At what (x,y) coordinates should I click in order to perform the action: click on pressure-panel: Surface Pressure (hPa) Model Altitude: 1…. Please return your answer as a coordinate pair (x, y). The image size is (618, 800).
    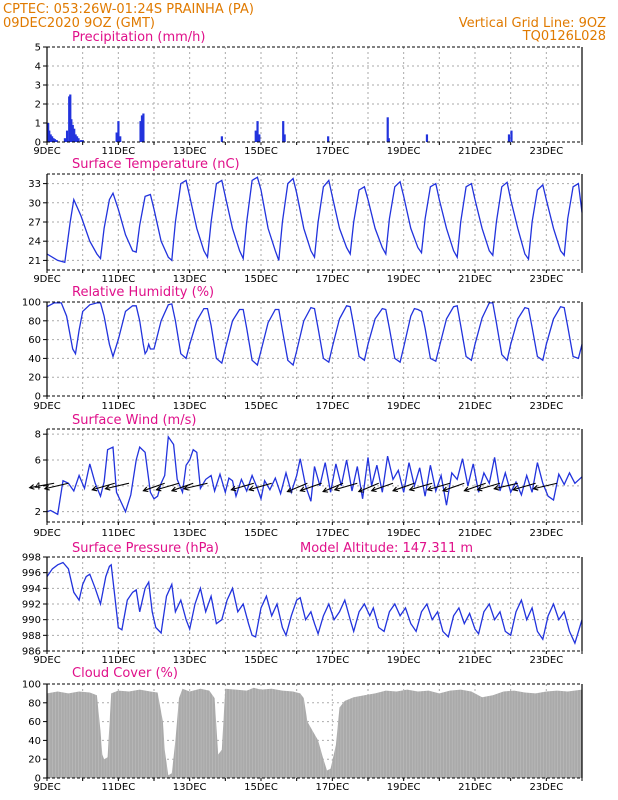
    Looking at the image, I should click on (302, 603).